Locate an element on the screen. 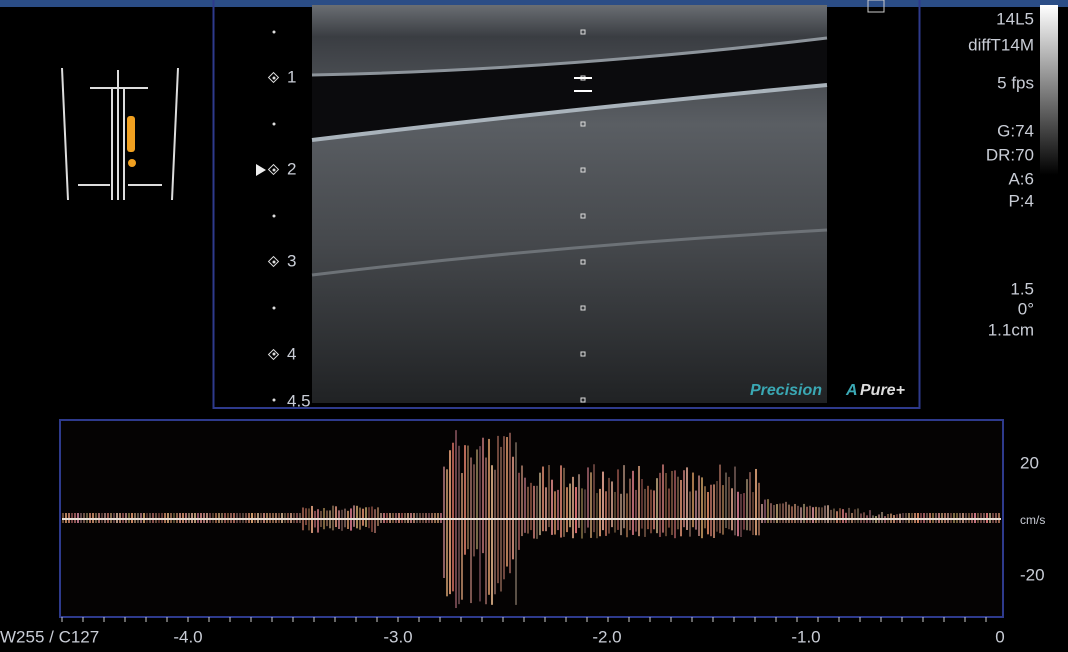 This screenshot has height=652, width=1068. probe-marker is located at coordinates (132, 163).